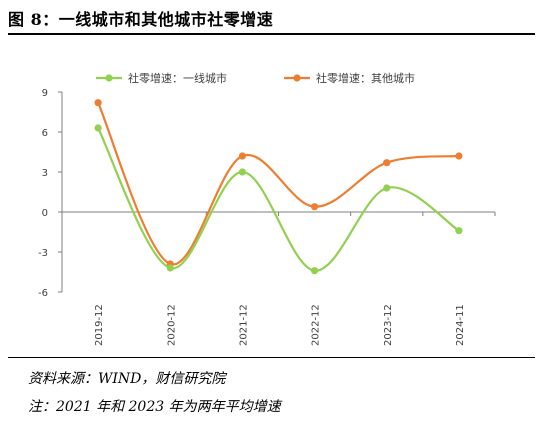  I want to click on y-tick-label: 3, so click(45, 173).